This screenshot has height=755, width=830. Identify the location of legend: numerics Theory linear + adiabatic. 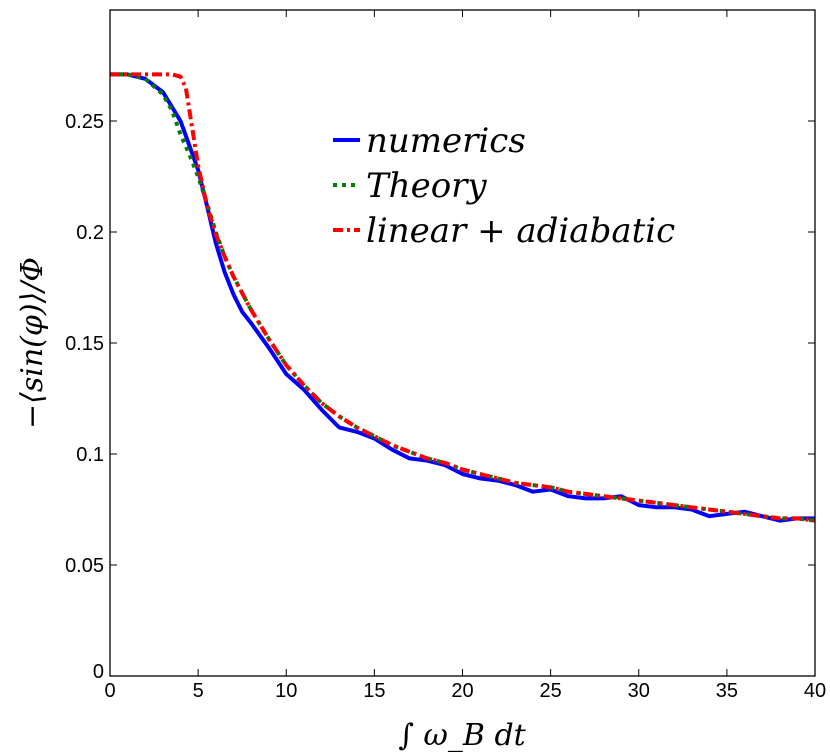
(504, 186).